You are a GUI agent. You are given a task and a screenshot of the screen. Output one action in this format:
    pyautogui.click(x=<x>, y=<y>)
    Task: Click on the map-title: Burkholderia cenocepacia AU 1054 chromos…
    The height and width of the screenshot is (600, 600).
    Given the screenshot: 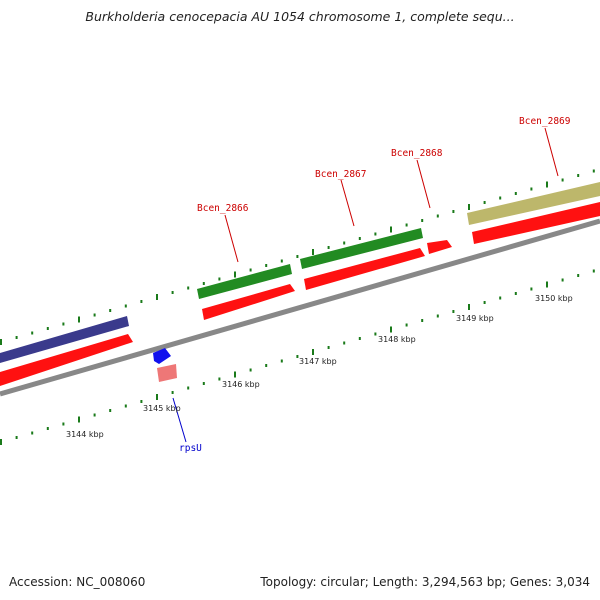 What is the action you would take?
    pyautogui.click(x=300, y=16)
    